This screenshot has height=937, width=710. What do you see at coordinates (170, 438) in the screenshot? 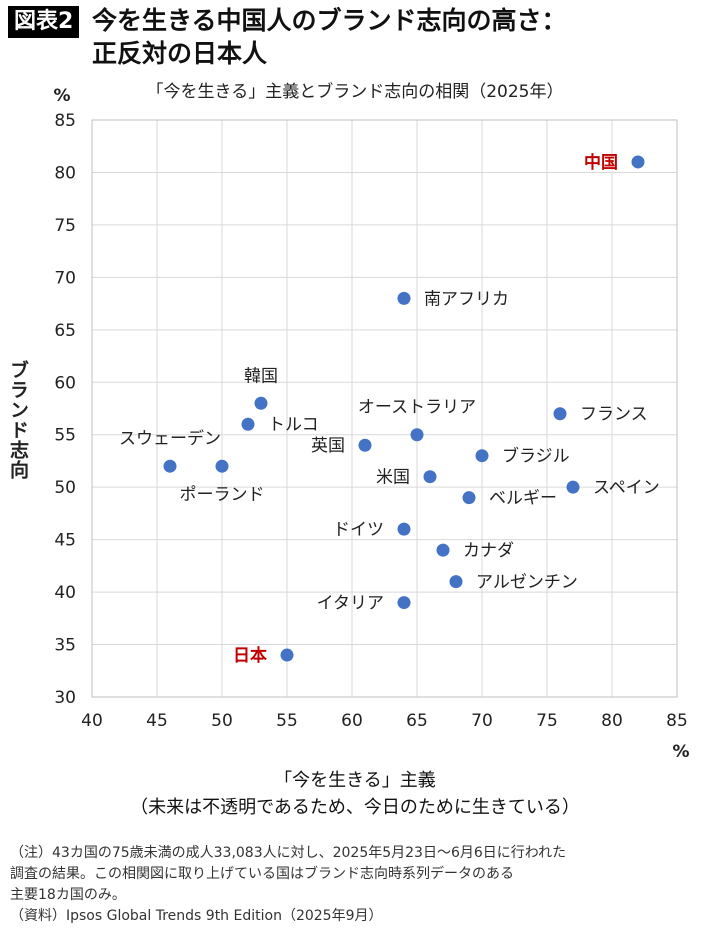
I see `point-label: スウェーデン` at bounding box center [170, 438].